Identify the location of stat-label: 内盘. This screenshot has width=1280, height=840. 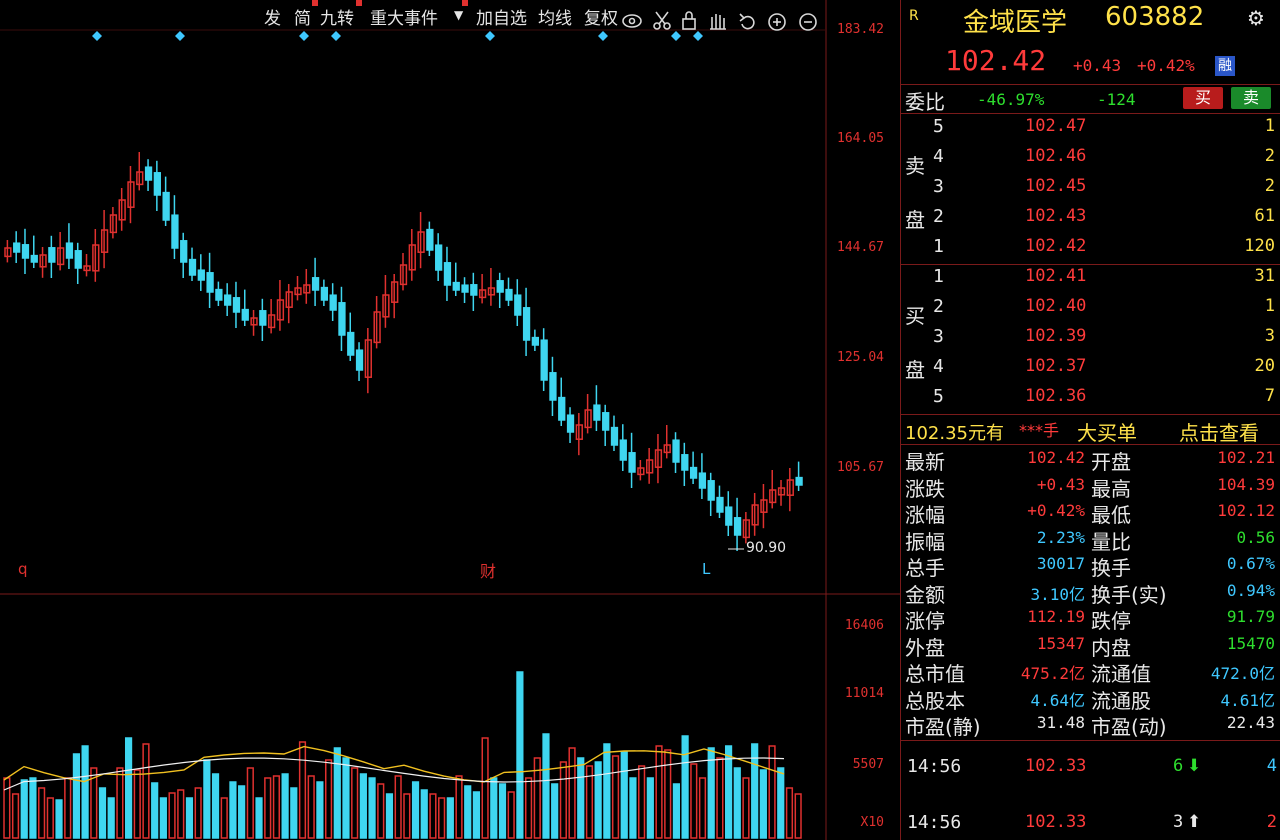
(1111, 647).